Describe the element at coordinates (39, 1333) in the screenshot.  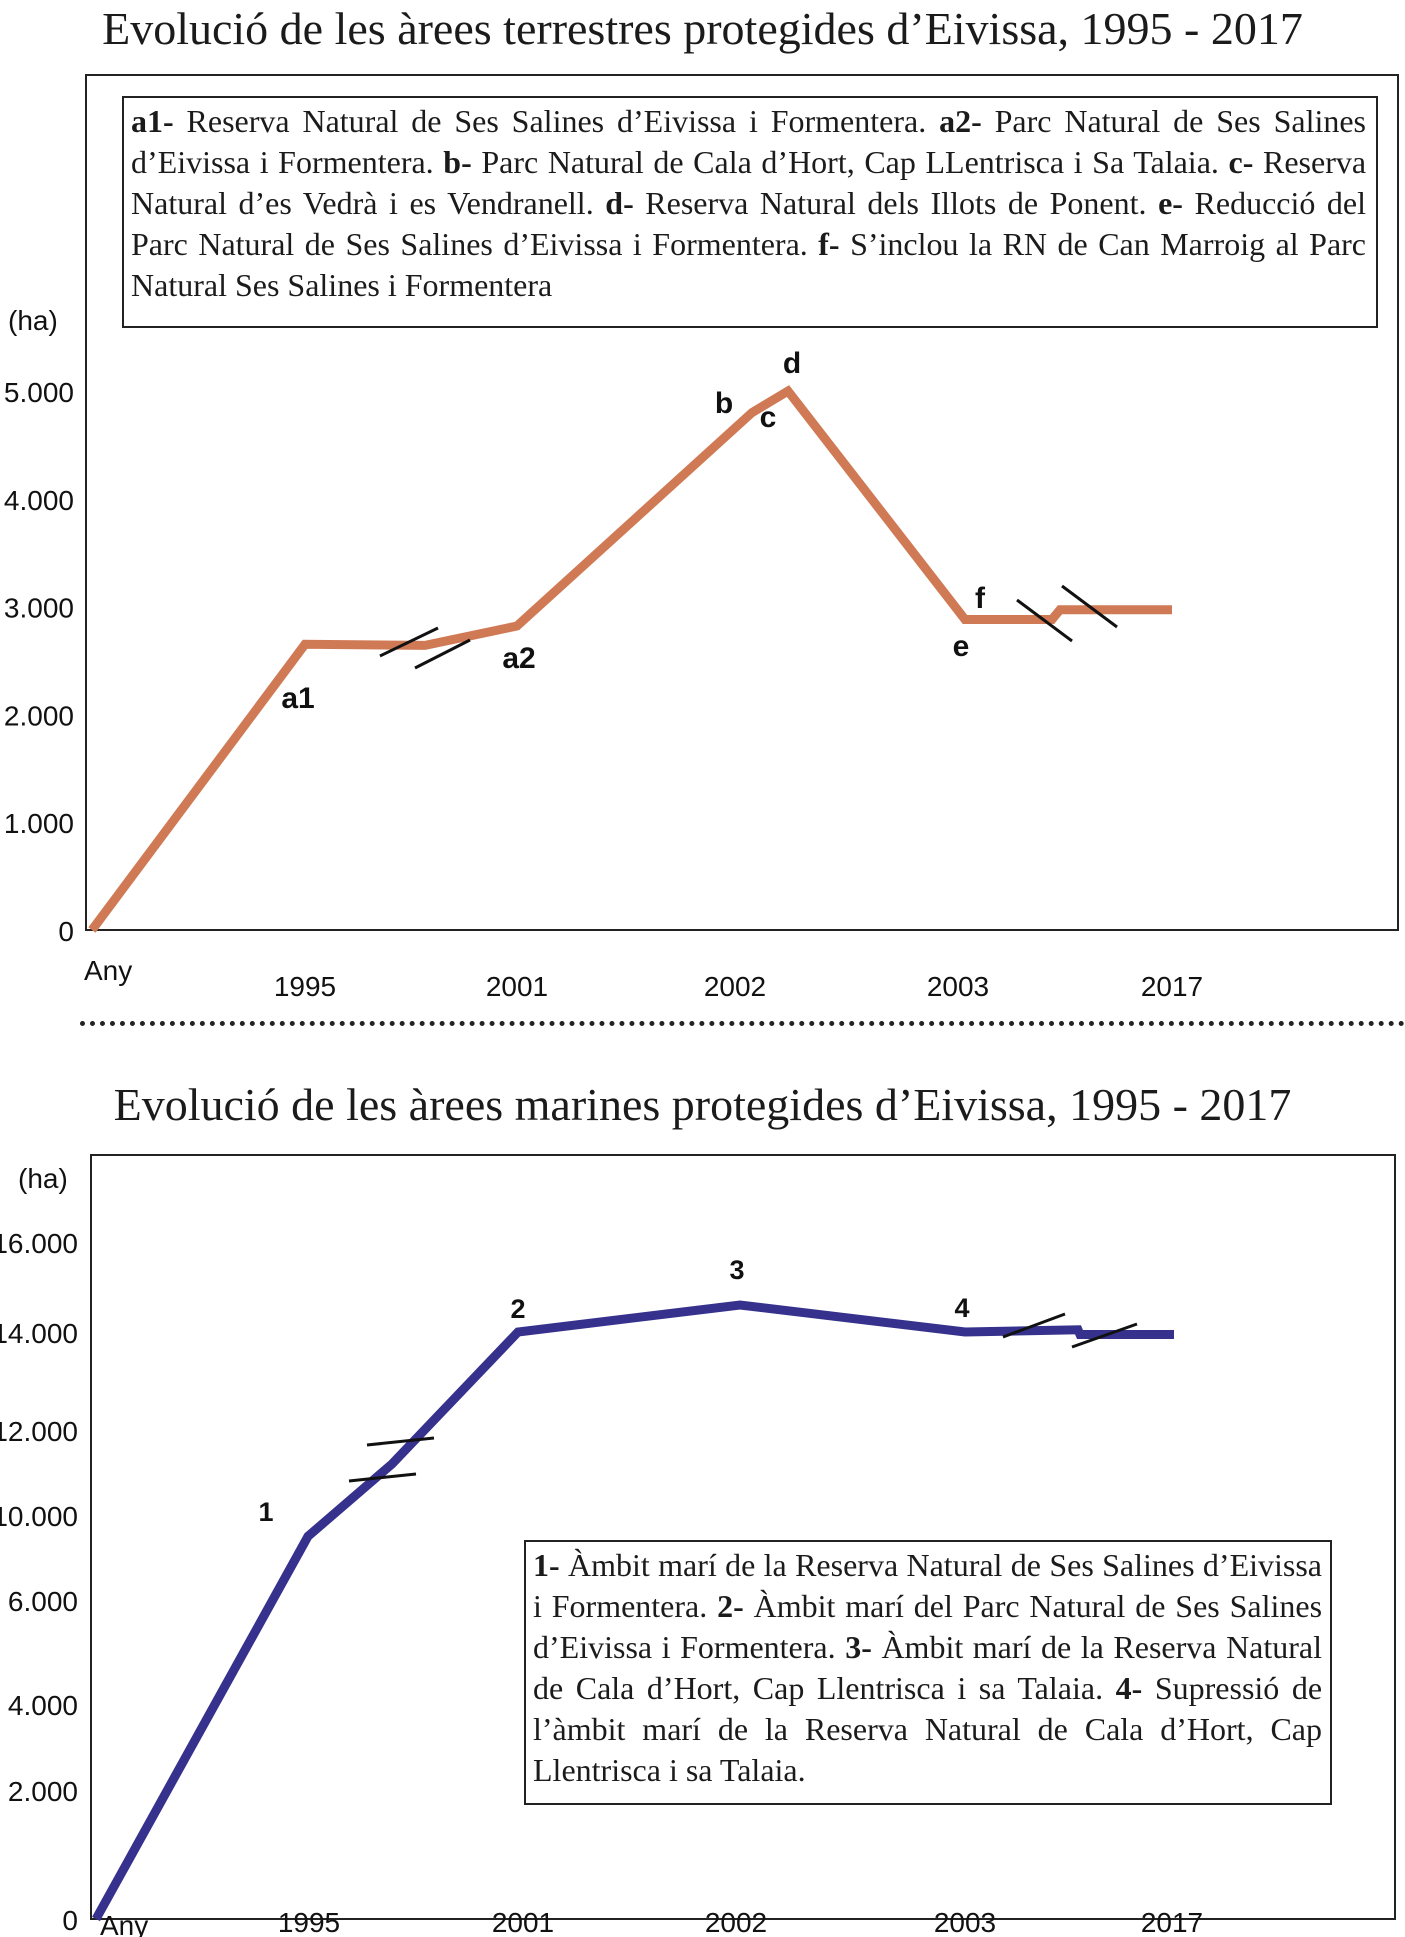
I see `y-tick-label: 14.000` at that location.